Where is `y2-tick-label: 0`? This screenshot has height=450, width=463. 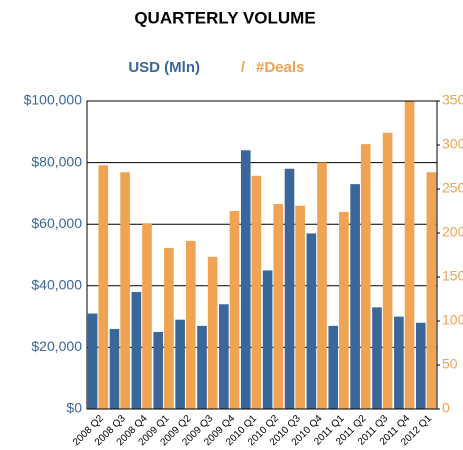
y2-tick-label: 0 is located at coordinates (446, 408).